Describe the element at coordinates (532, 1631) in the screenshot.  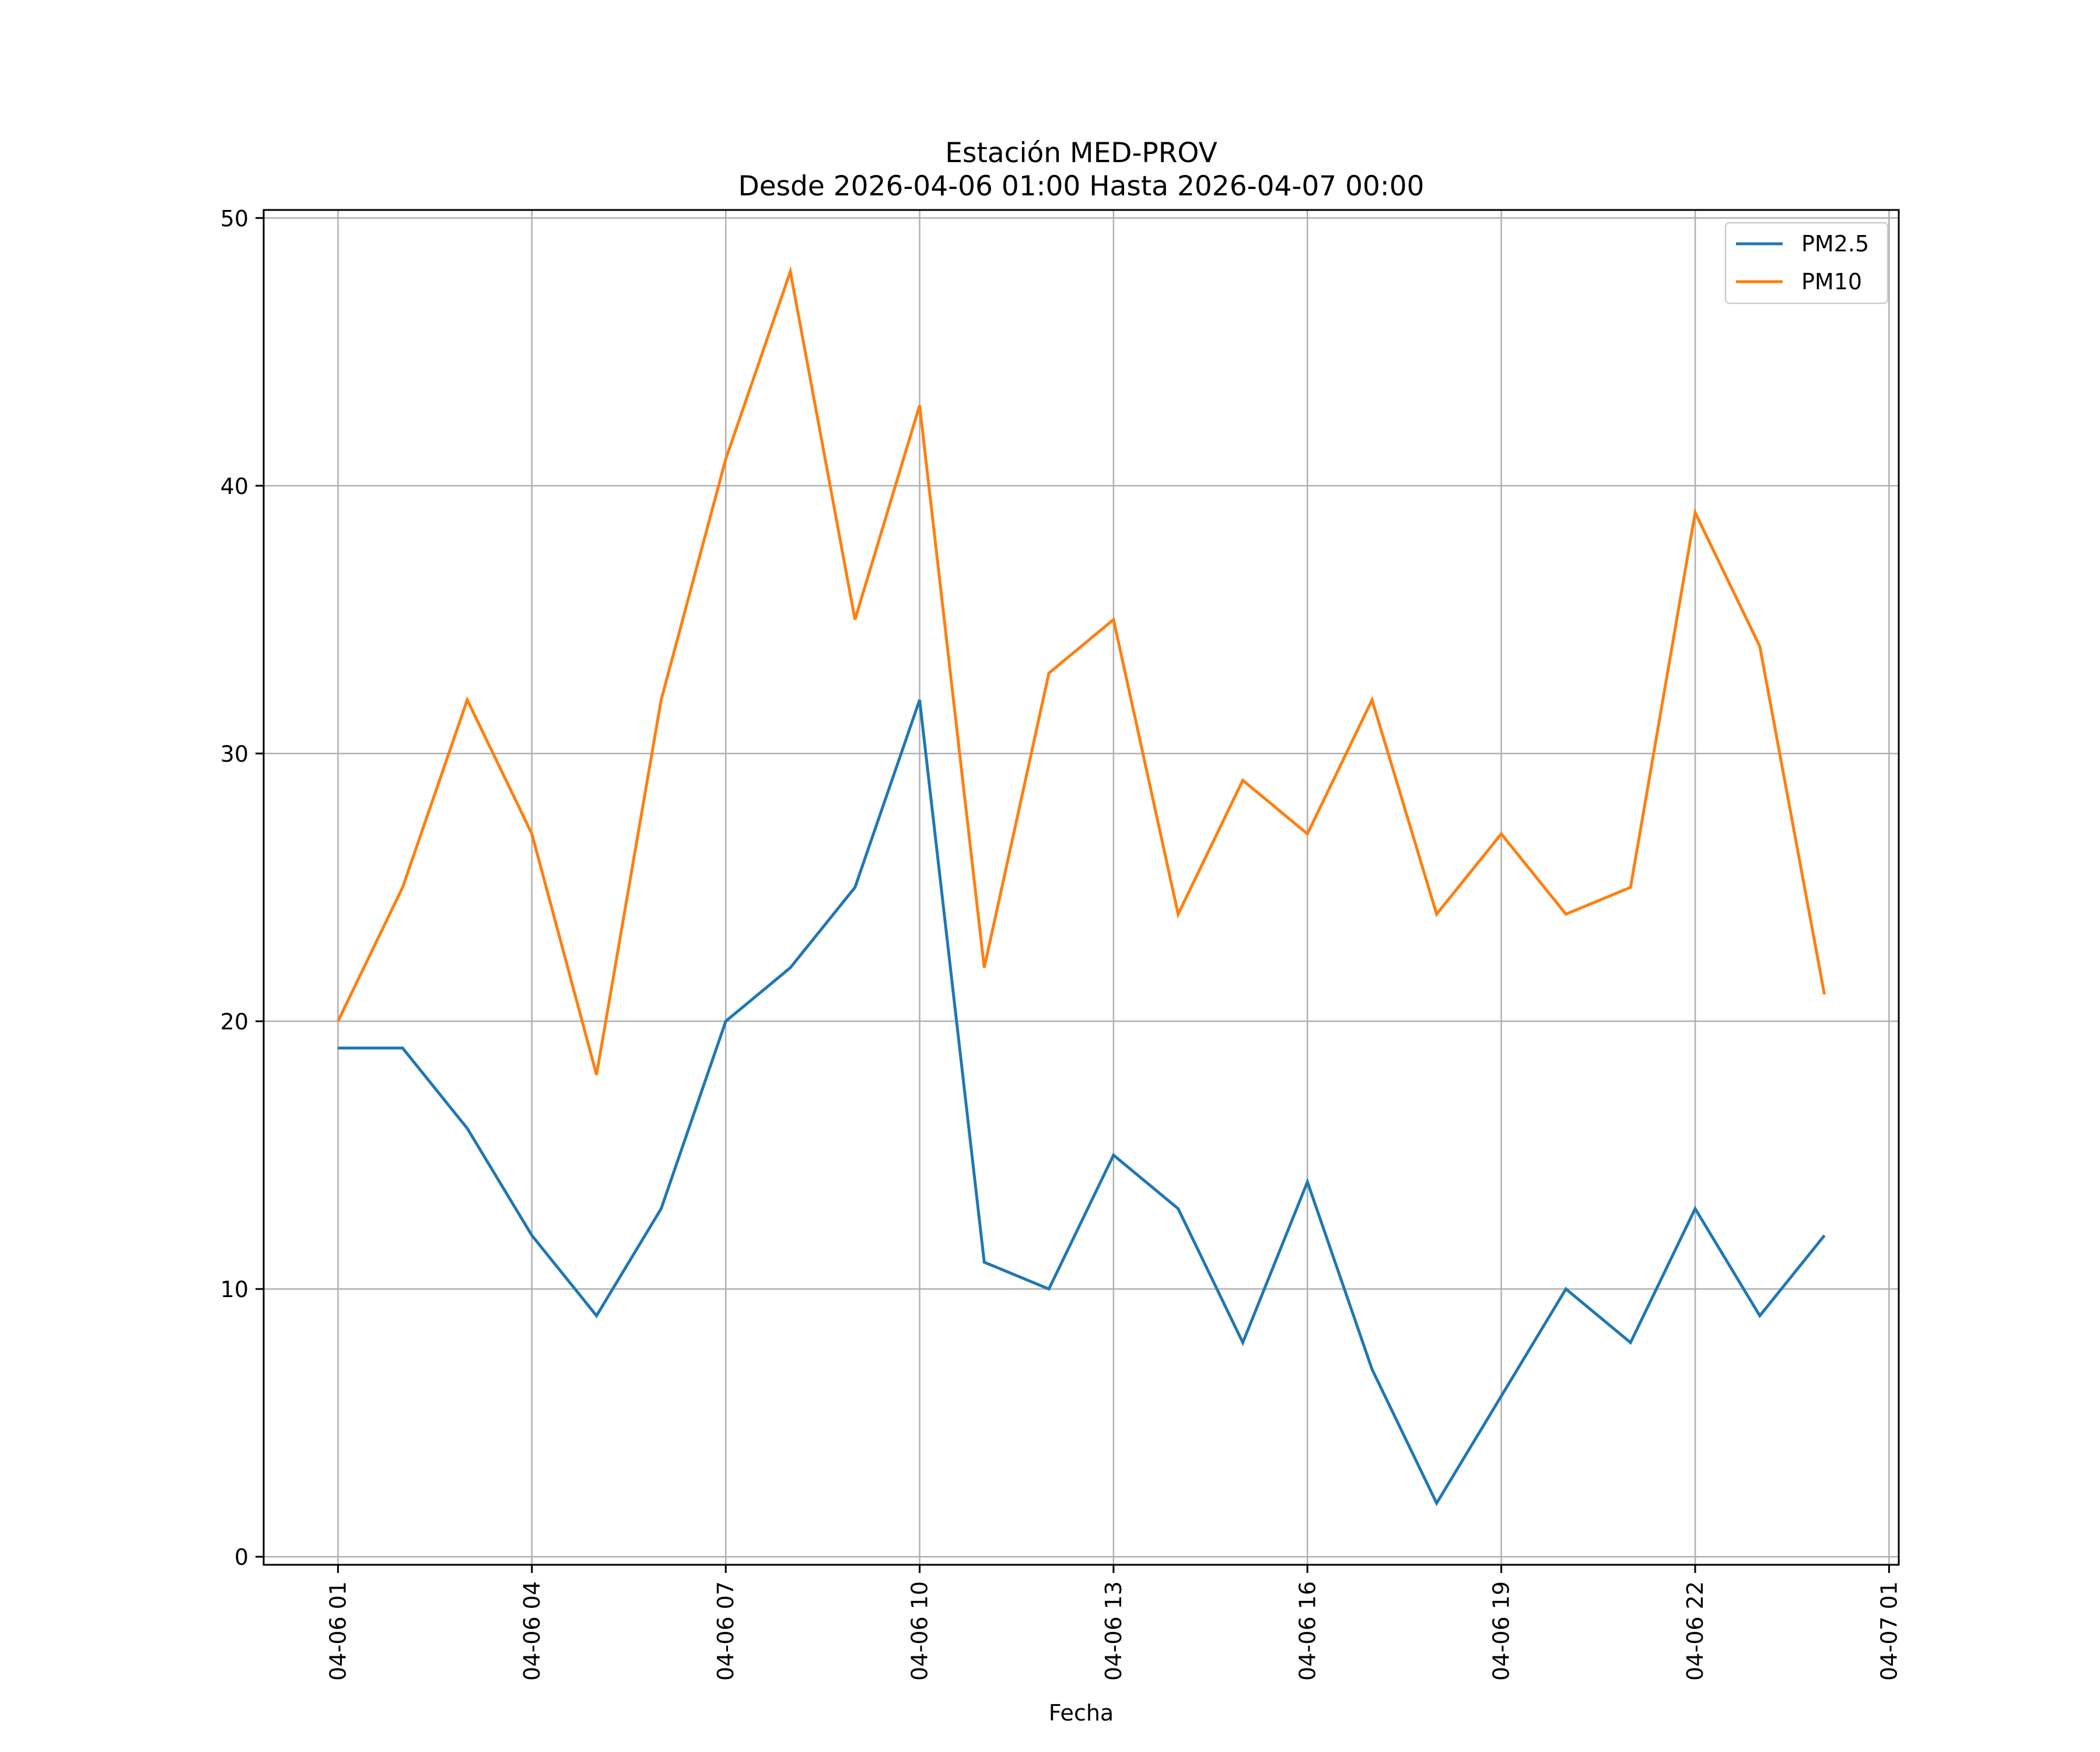
I see `x-tick-label: 04-06 04` at that location.